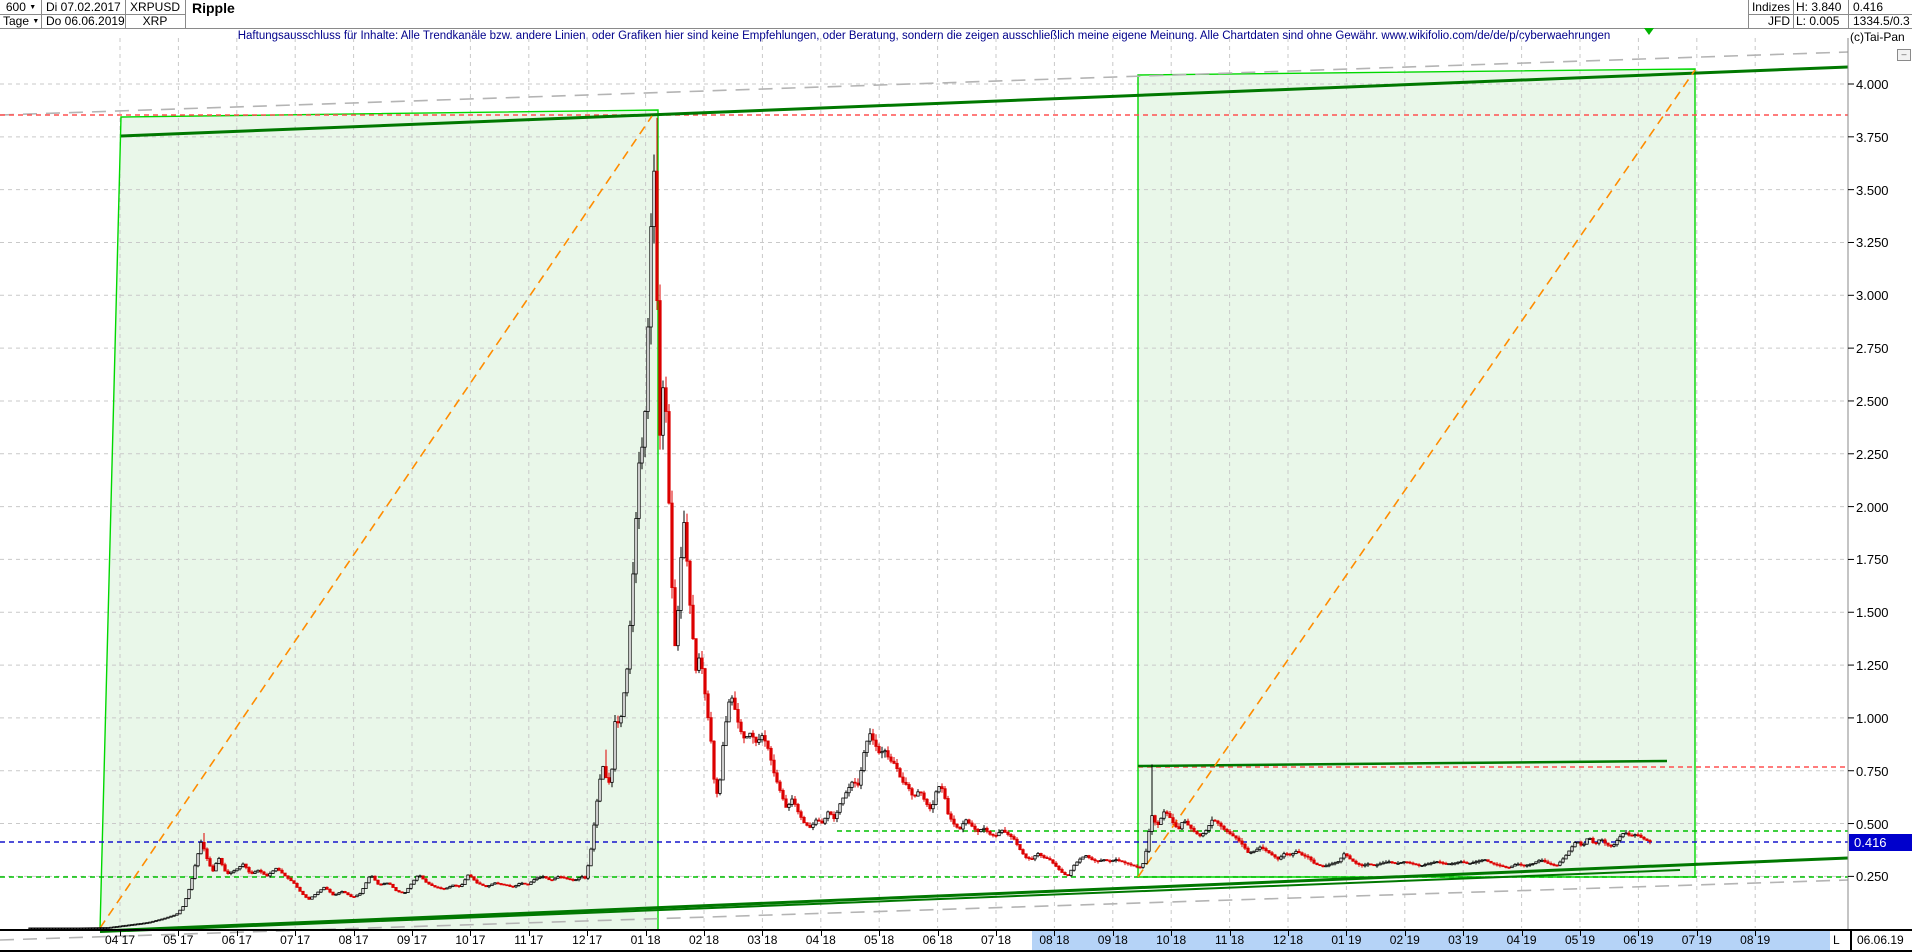 This screenshot has width=1912, height=952. What do you see at coordinates (1904, 55) in the screenshot?
I see `minimize-button: –` at bounding box center [1904, 55].